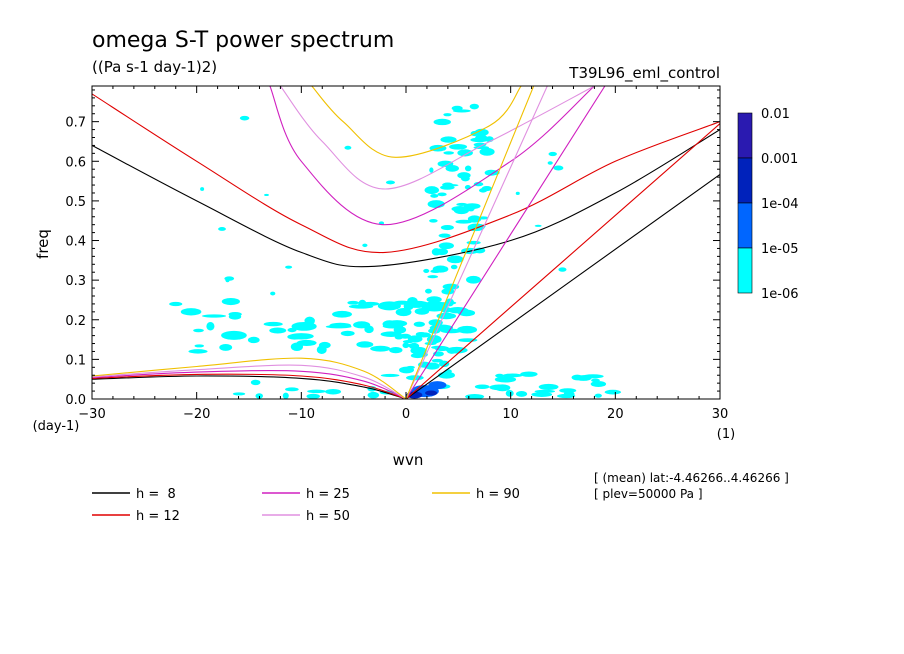 The image size is (904, 654). What do you see at coordinates (562, 286) in the screenshot?
I see `kelvin-curve-h8` at bounding box center [562, 286].